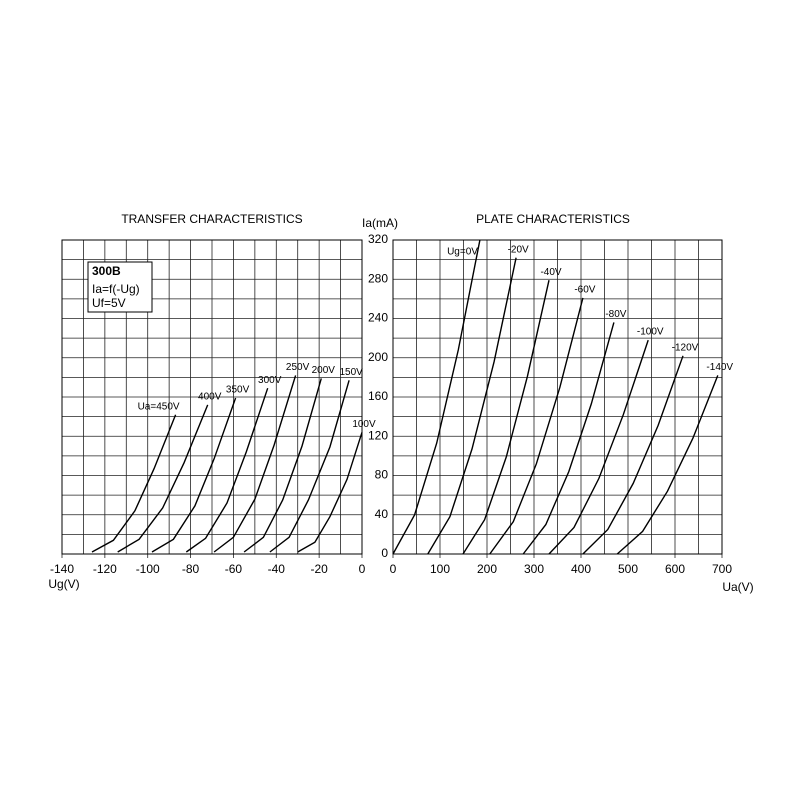 This screenshot has height=800, width=800. Describe the element at coordinates (384, 553) in the screenshot. I see `y-tick-label: 0` at that location.